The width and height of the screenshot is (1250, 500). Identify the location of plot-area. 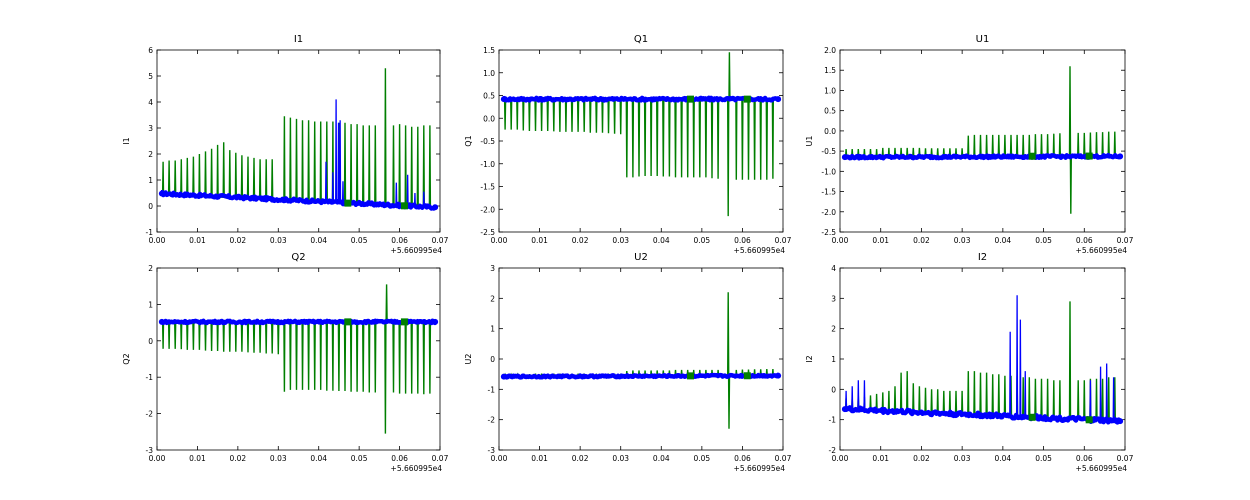
(298, 139).